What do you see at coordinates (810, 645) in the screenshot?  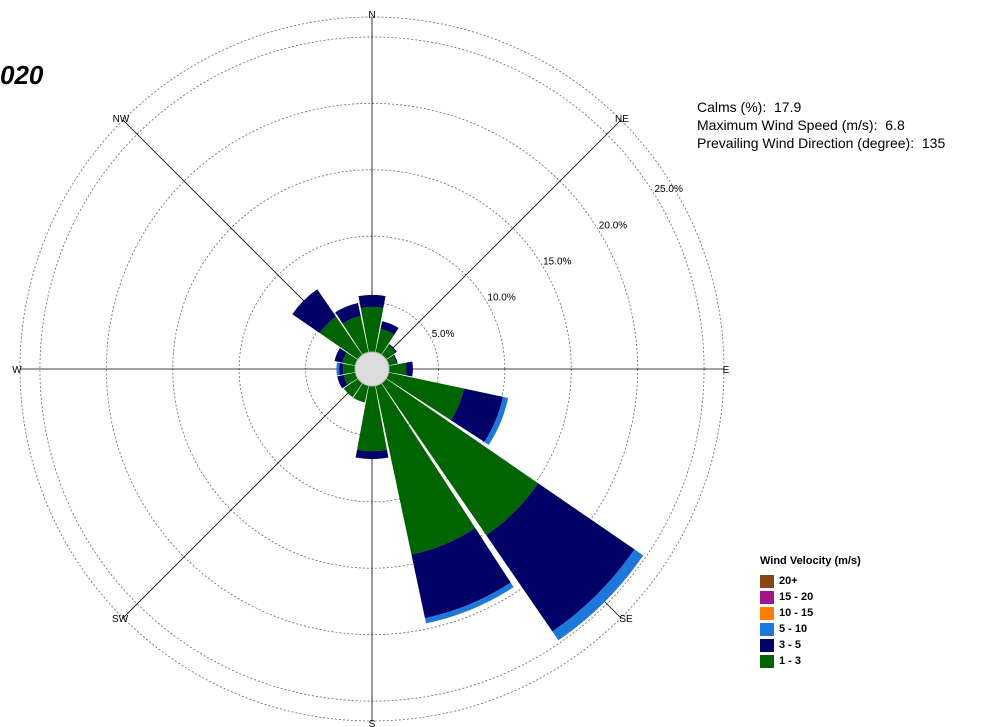 I see `legend-item-3-5: 3 - 5` at bounding box center [810, 645].